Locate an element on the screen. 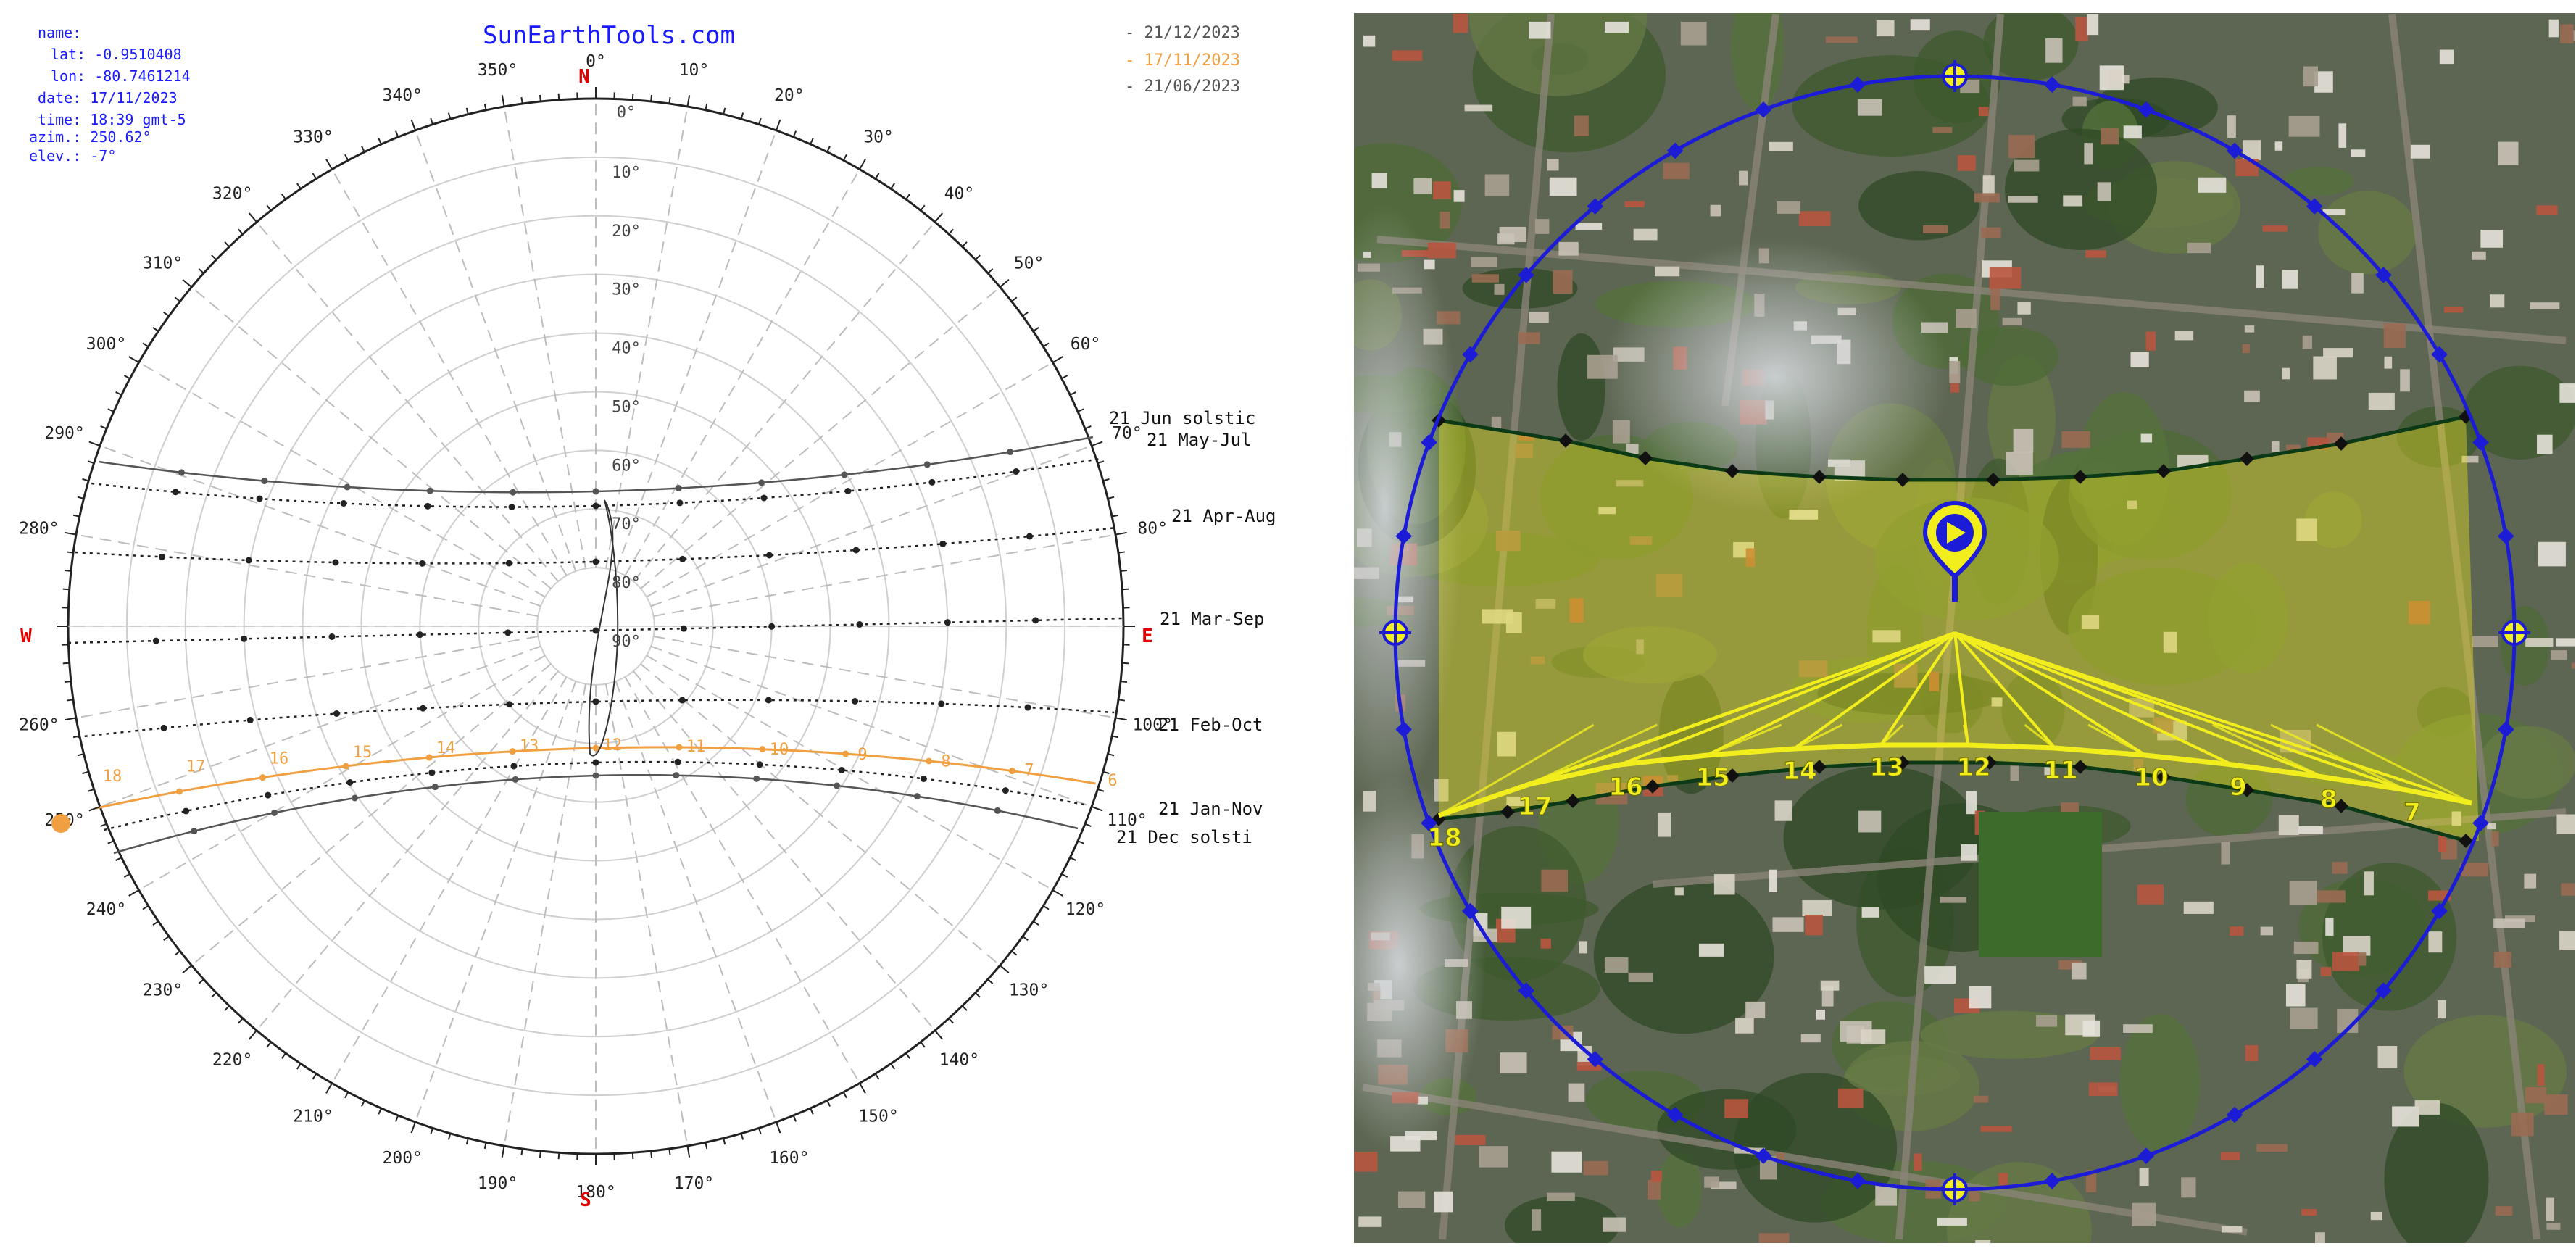 This screenshot has width=2576, height=1259. azimuth-label: 260° is located at coordinates (39, 724).